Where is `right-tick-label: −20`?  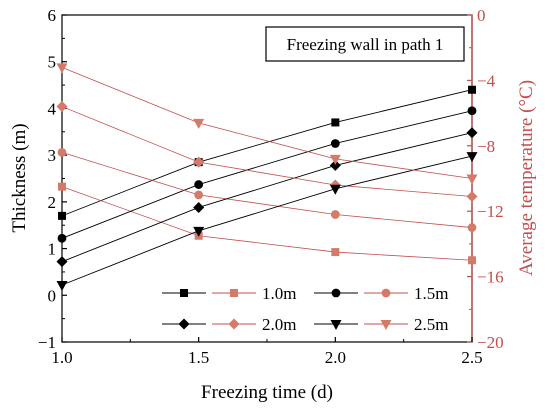
right-tick-label: −20 is located at coordinates (490, 342).